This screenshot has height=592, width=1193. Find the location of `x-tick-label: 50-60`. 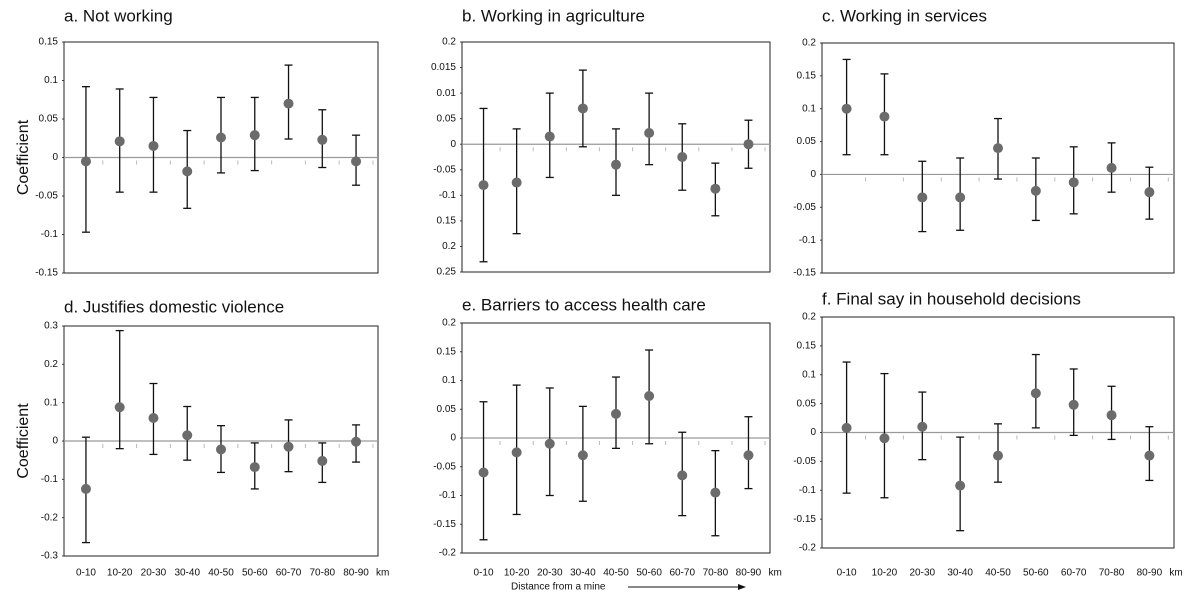

x-tick-label: 50-60 is located at coordinates (255, 573).